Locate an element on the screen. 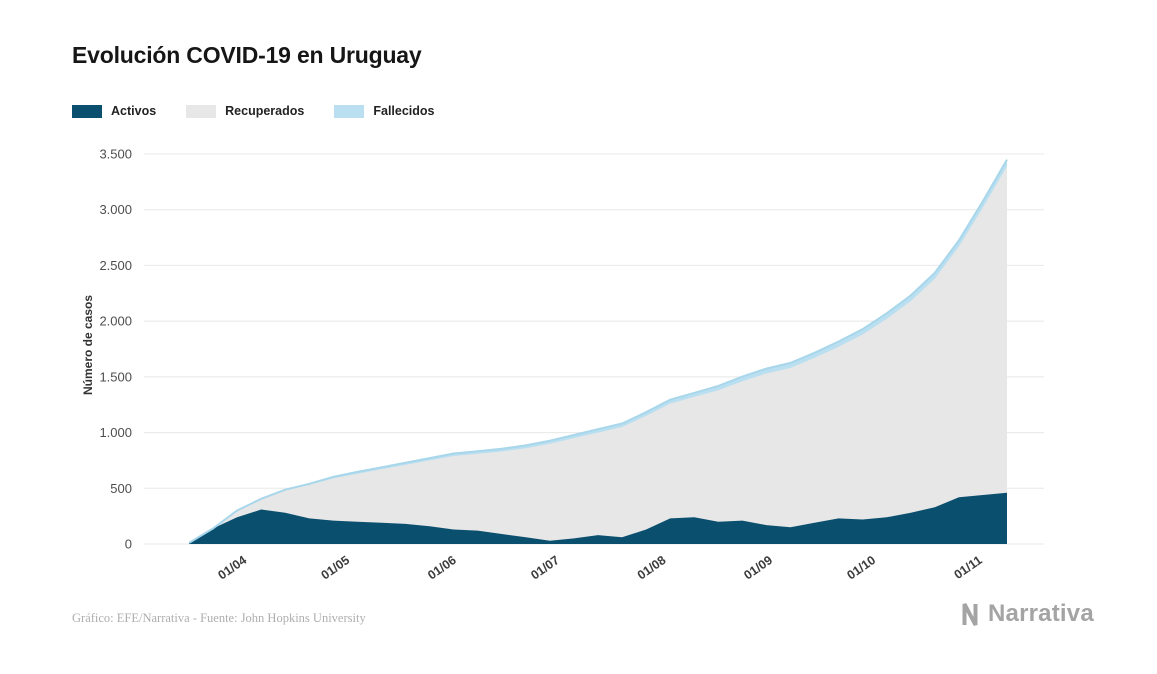  svg-text: 01/10 is located at coordinates (861, 567).